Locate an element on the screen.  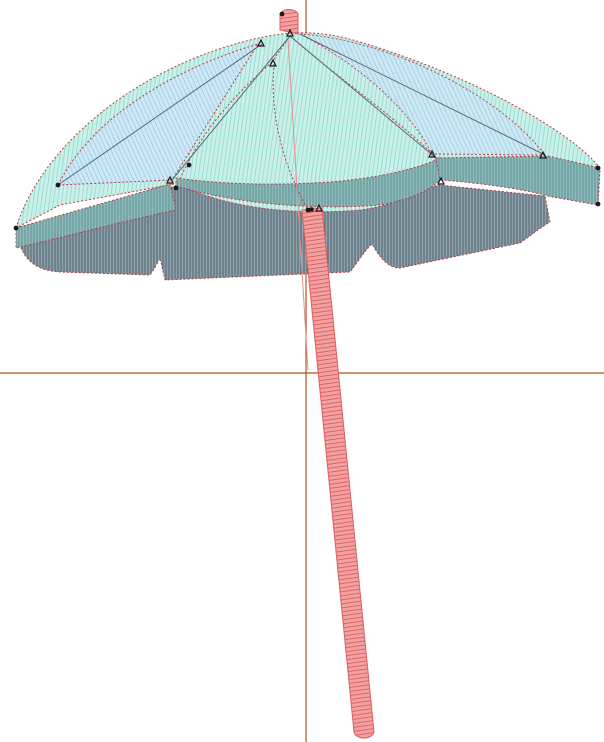
canopy-rim-right is located at coordinates (518, 180).